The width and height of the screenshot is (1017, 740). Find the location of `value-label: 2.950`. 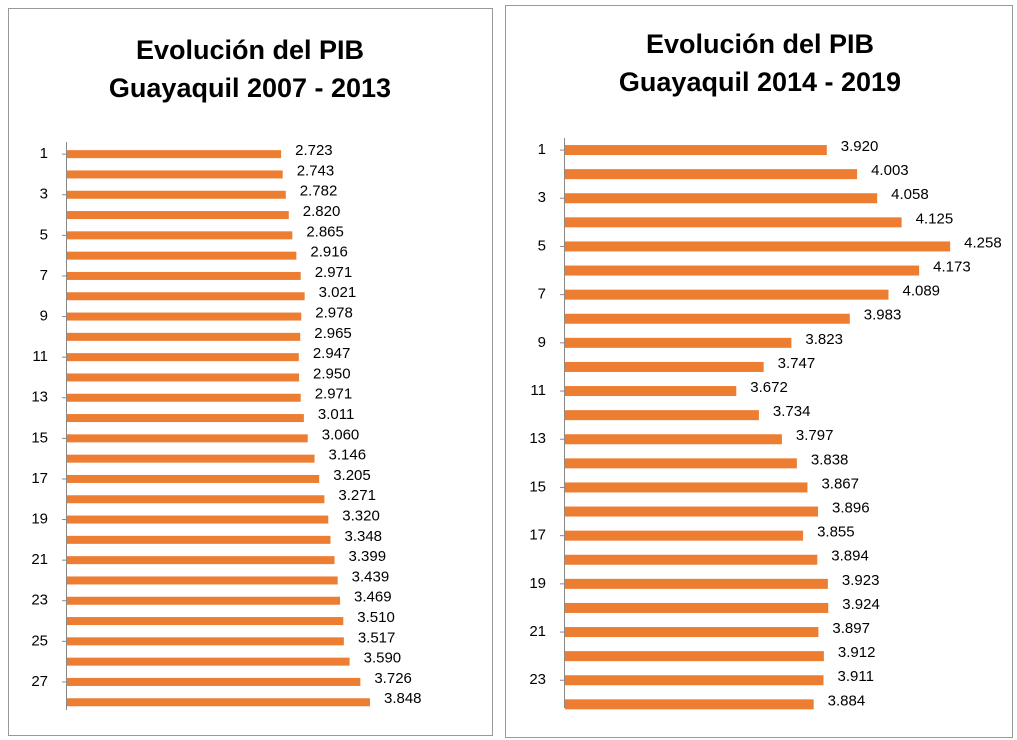

value-label: 2.950 is located at coordinates (332, 373).